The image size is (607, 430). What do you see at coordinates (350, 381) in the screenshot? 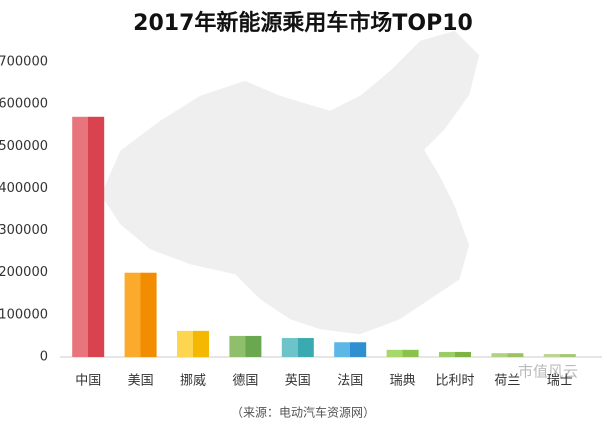
I see `x-tick-label: 法国` at bounding box center [350, 381].